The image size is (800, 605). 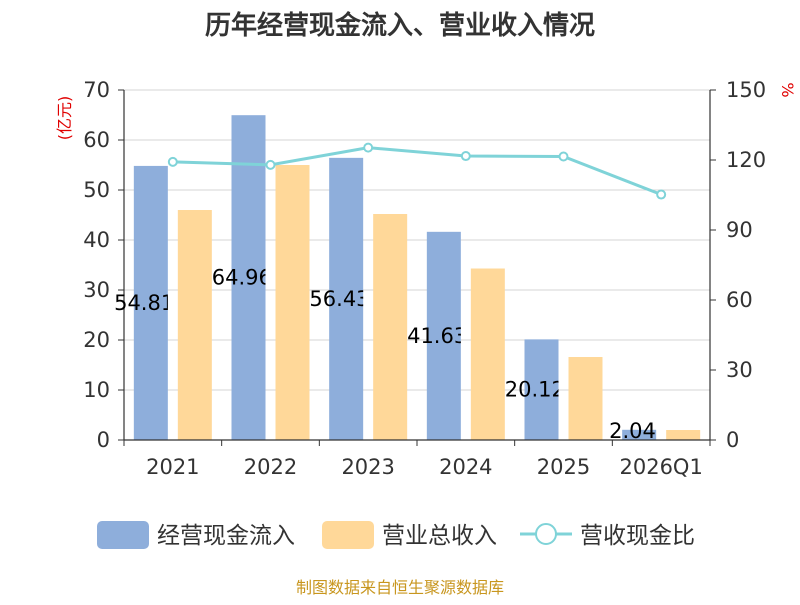 What do you see at coordinates (270, 467) in the screenshot?
I see `x-tick-label: 2022` at bounding box center [270, 467].